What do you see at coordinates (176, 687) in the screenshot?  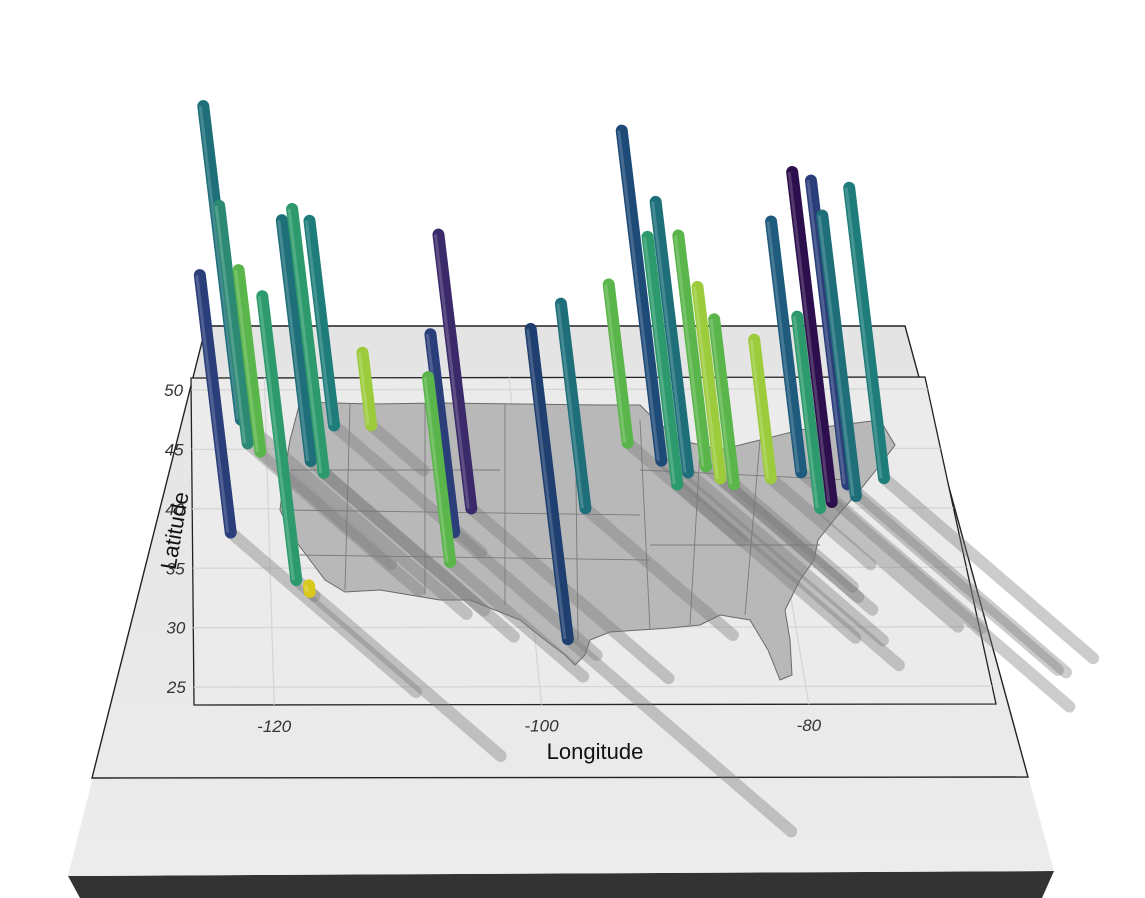 I see `y-tick-label: 25` at bounding box center [176, 687].